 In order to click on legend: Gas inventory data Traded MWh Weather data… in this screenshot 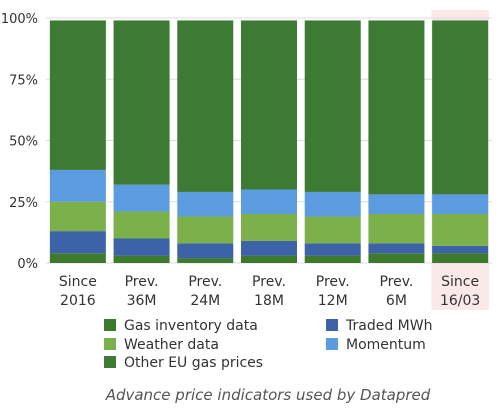, I will do `click(268, 344)`.